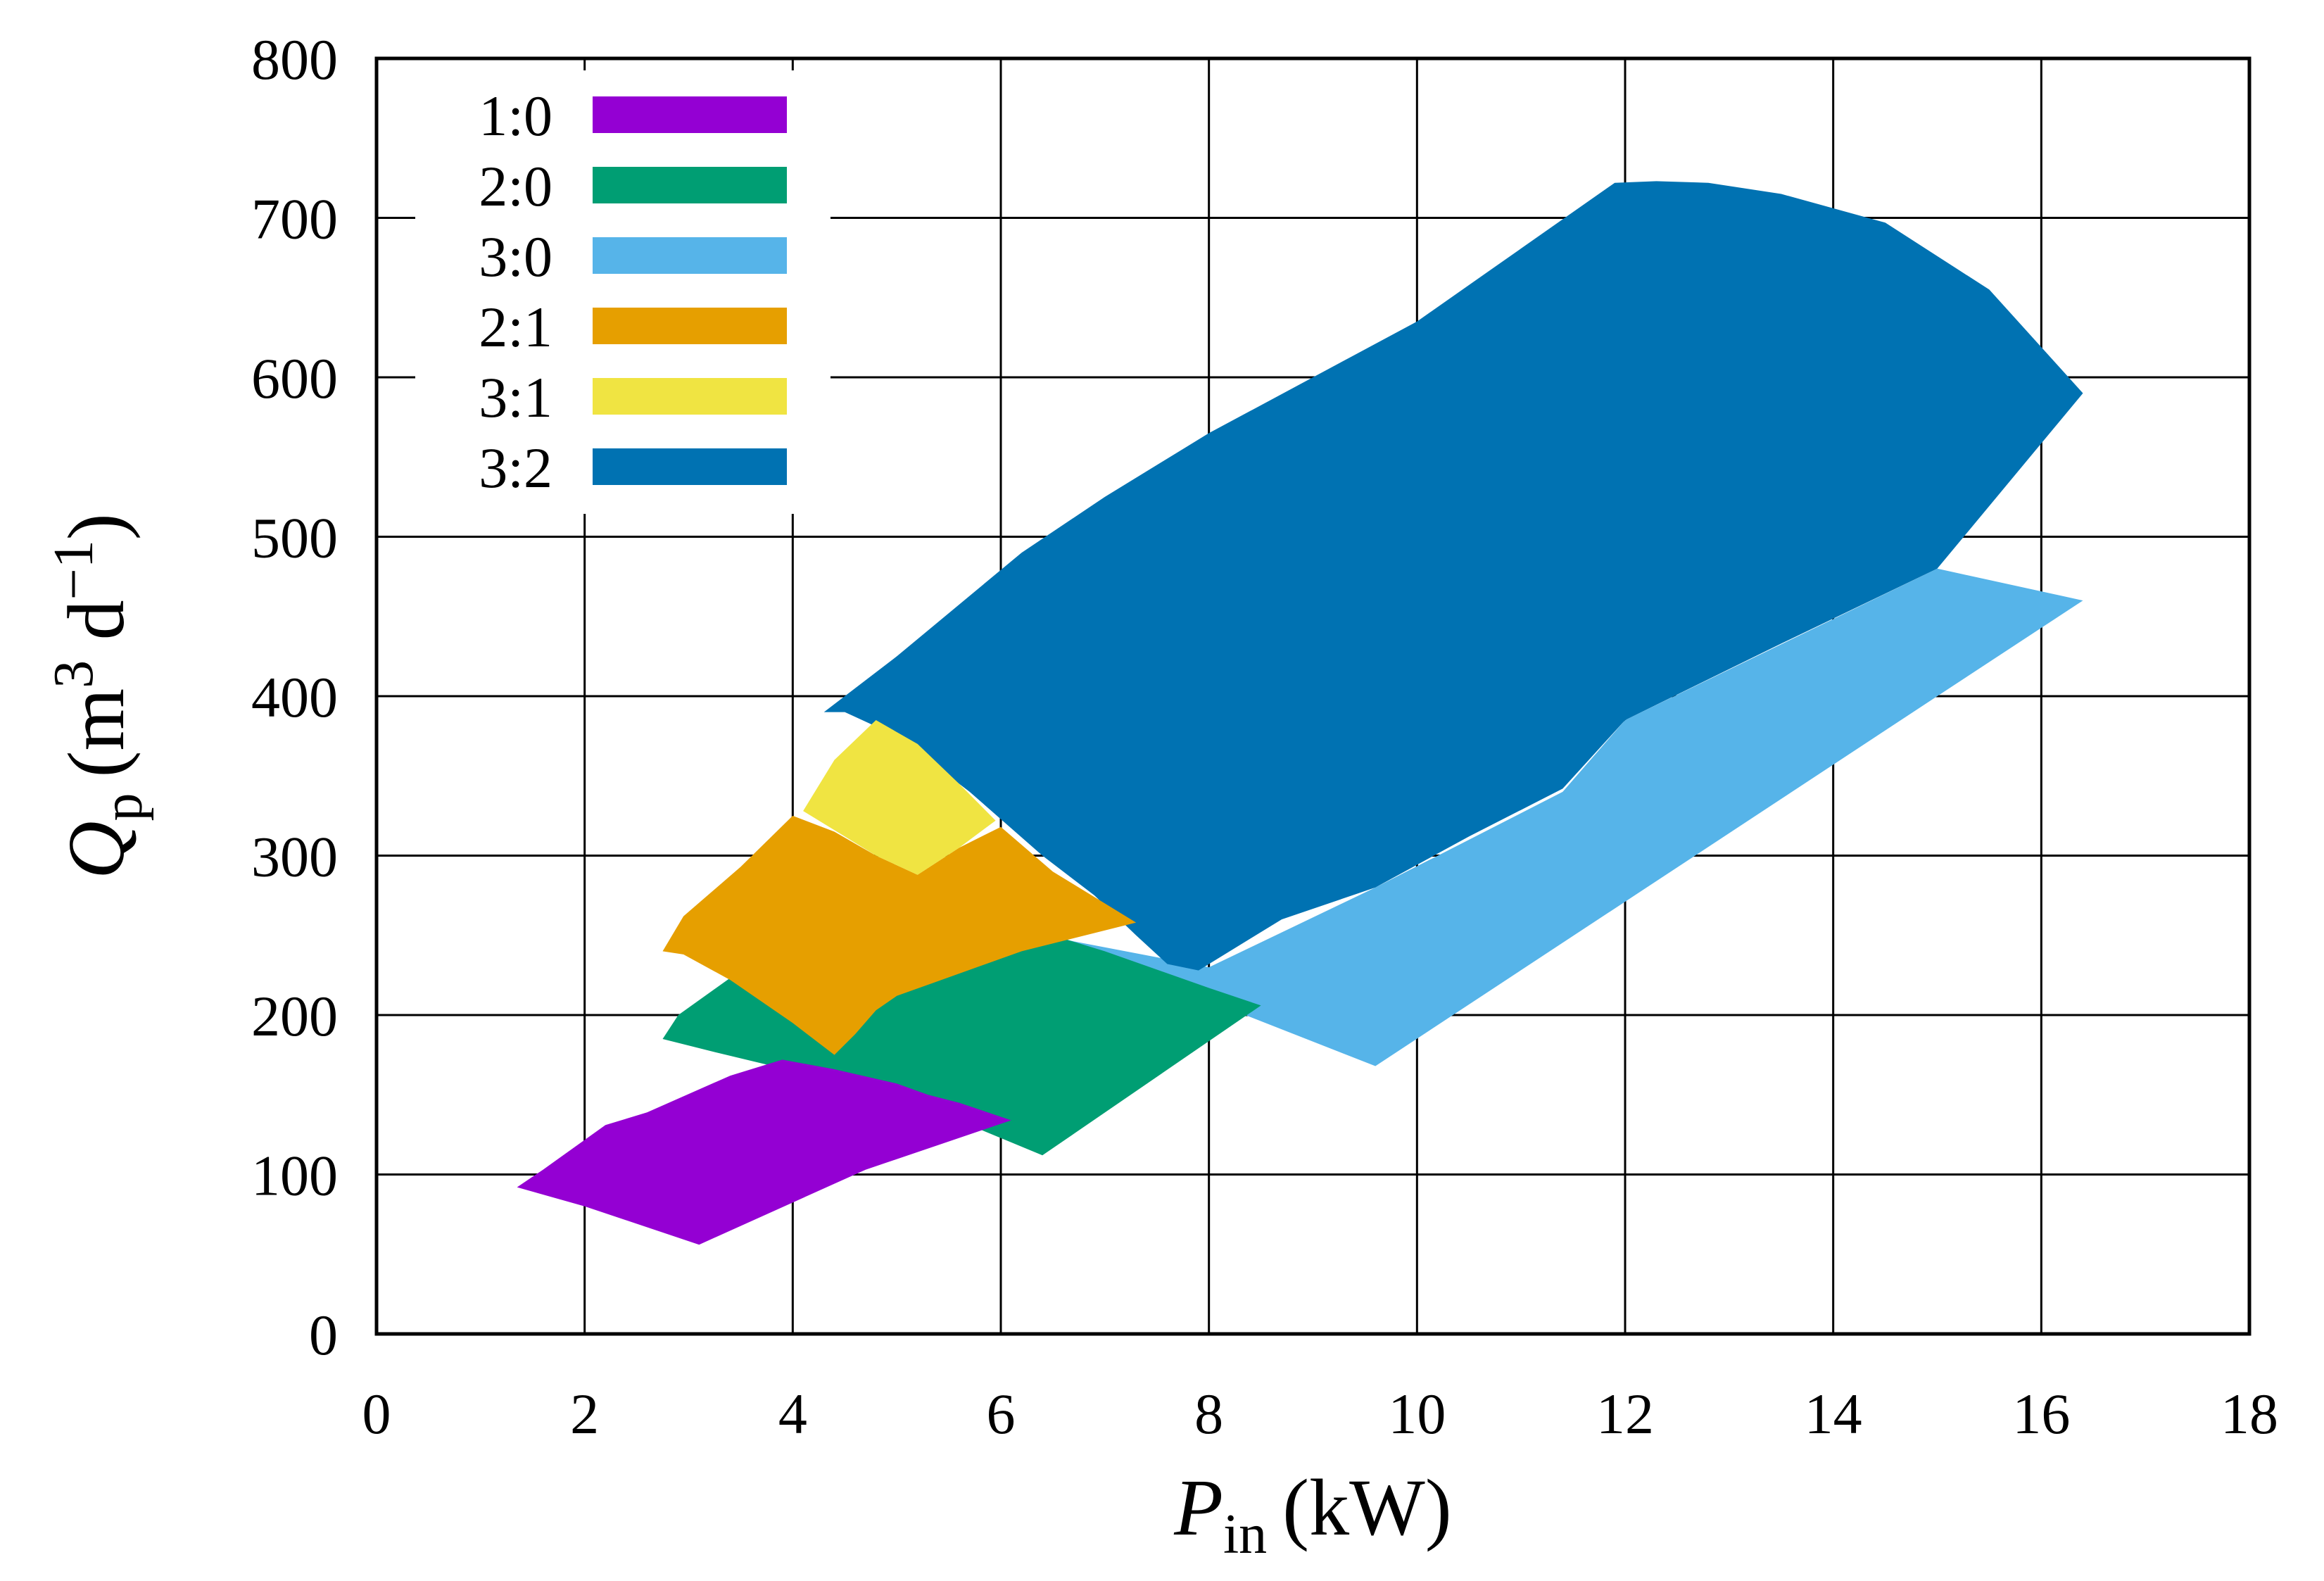 This screenshot has width=2324, height=1581. I want to click on y-tick-label-600: 600, so click(294, 378).